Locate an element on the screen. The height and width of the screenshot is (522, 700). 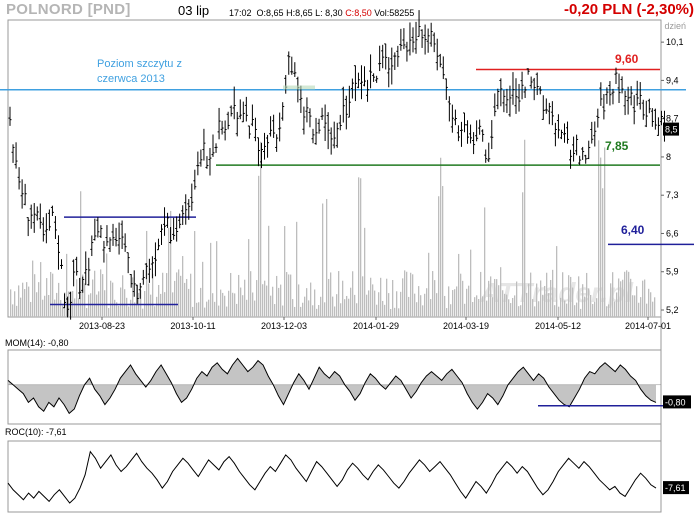
roc-last-box is located at coordinates (676, 488).